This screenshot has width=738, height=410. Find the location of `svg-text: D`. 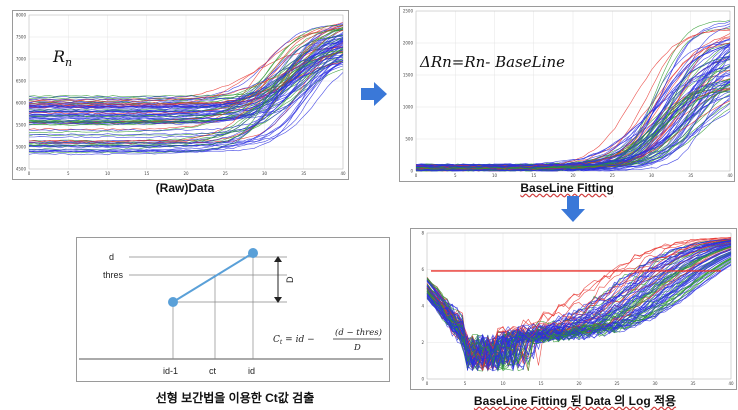

svg-text: D is located at coordinates (357, 348).